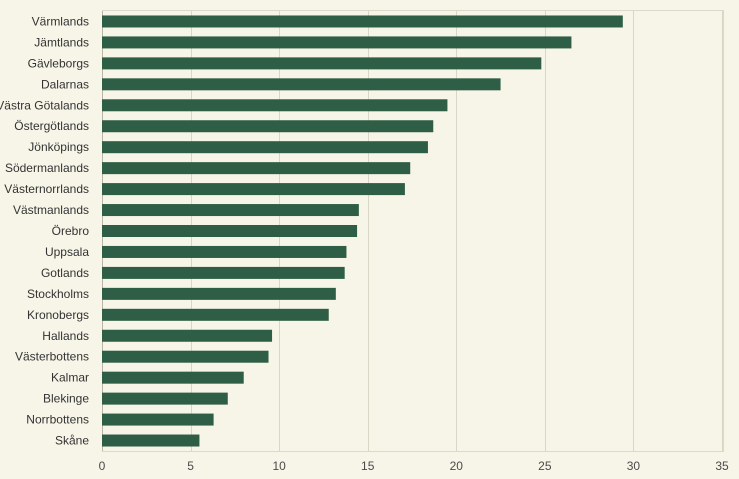 This screenshot has height=479, width=739. I want to click on category-label: Dalarnas, so click(65, 84).